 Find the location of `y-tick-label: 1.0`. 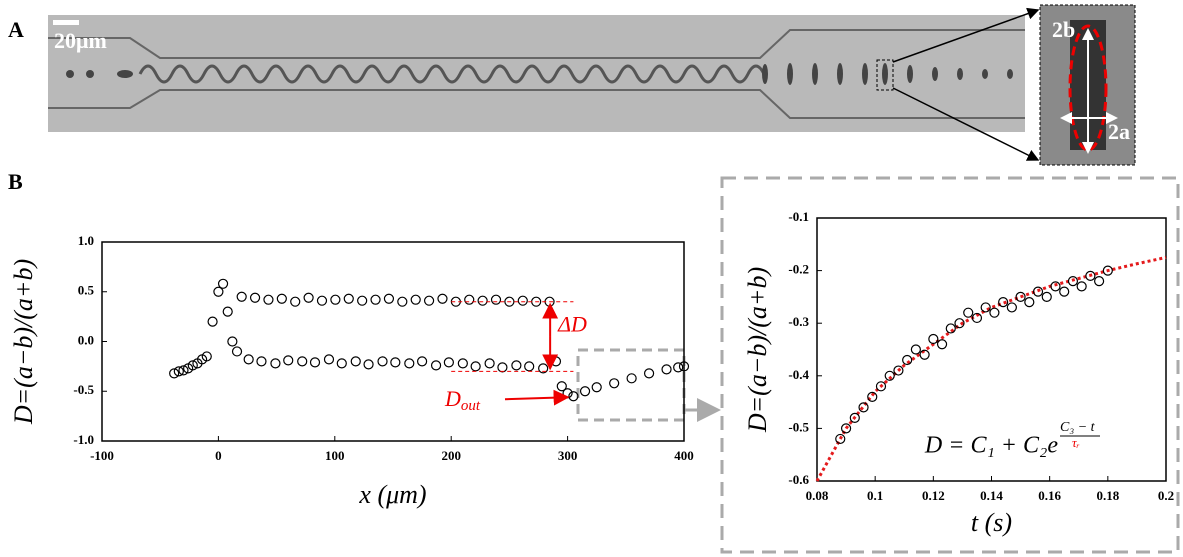

y-tick-label: 1.0 is located at coordinates (86, 240).